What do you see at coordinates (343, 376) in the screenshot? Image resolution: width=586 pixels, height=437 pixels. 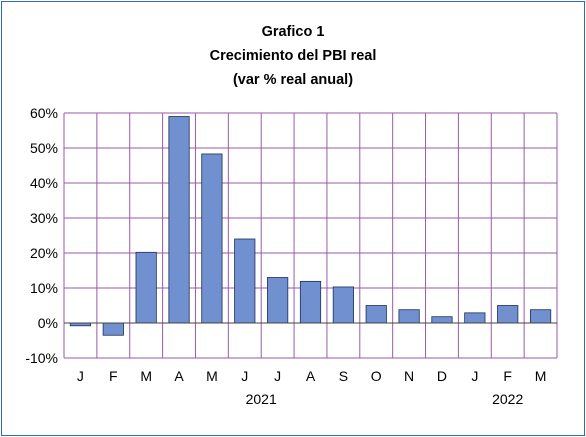 I see `x-tick-label: S` at bounding box center [343, 376].